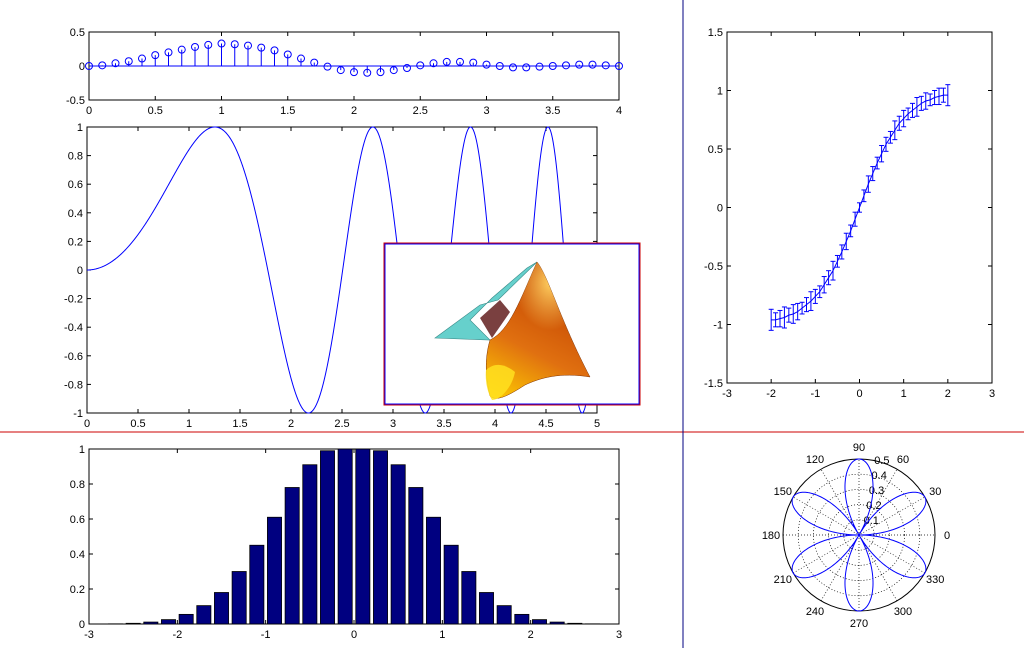  What do you see at coordinates (287, 111) in the screenshot?
I see `stem-xtick-label: 1.5` at bounding box center [287, 111].